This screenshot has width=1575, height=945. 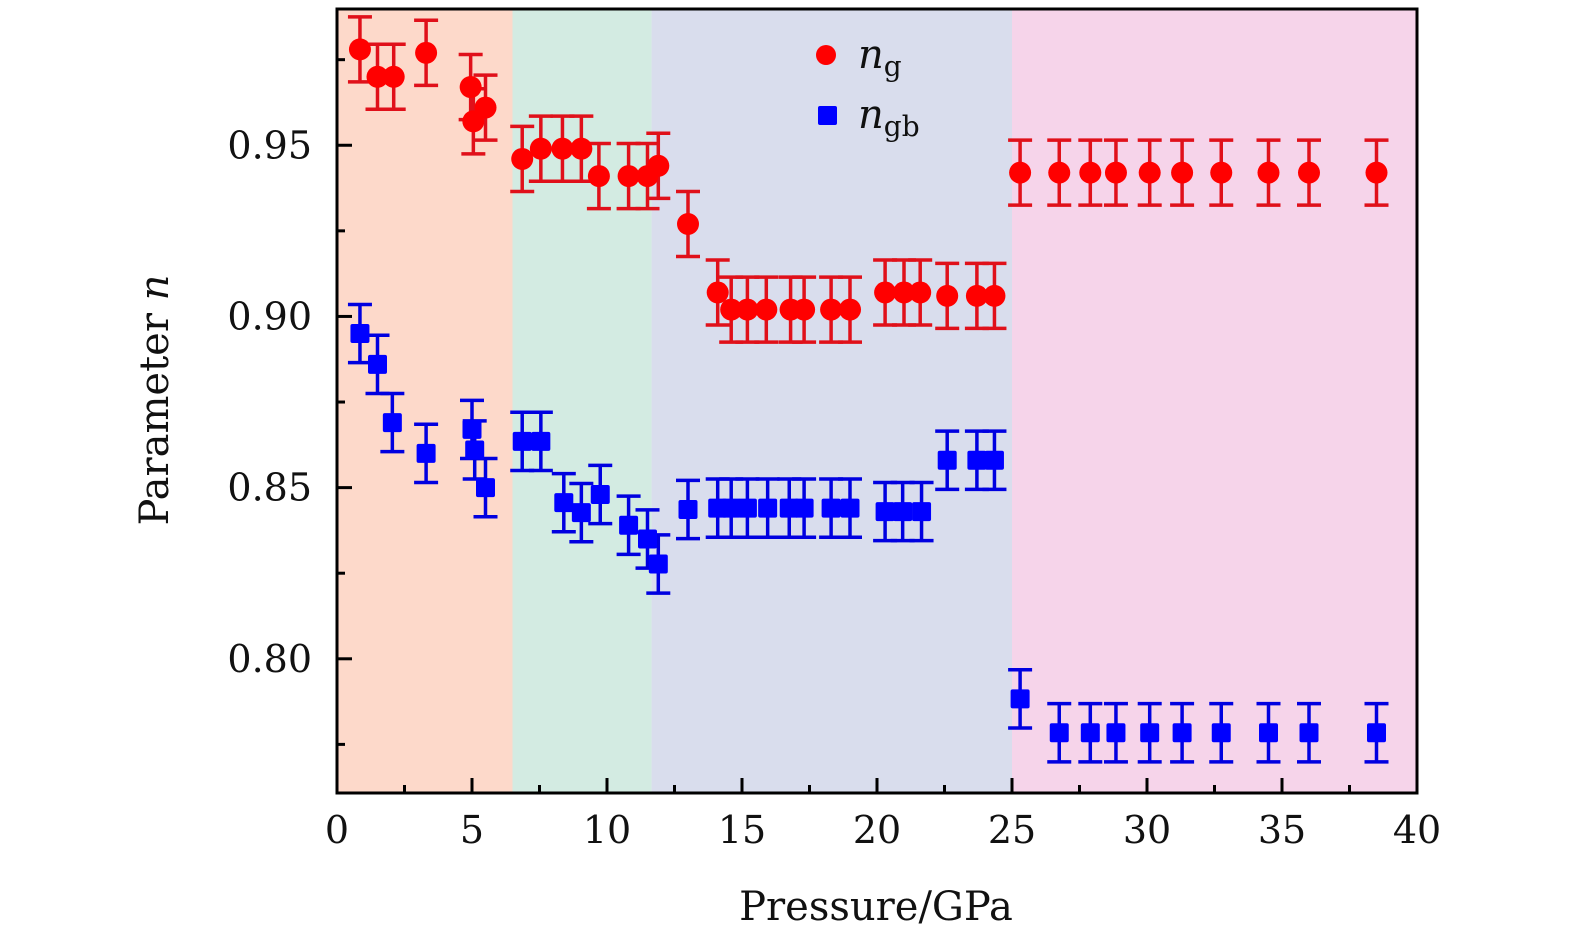 What do you see at coordinates (877, 830) in the screenshot?
I see `x-tick-label: 20` at bounding box center [877, 830].